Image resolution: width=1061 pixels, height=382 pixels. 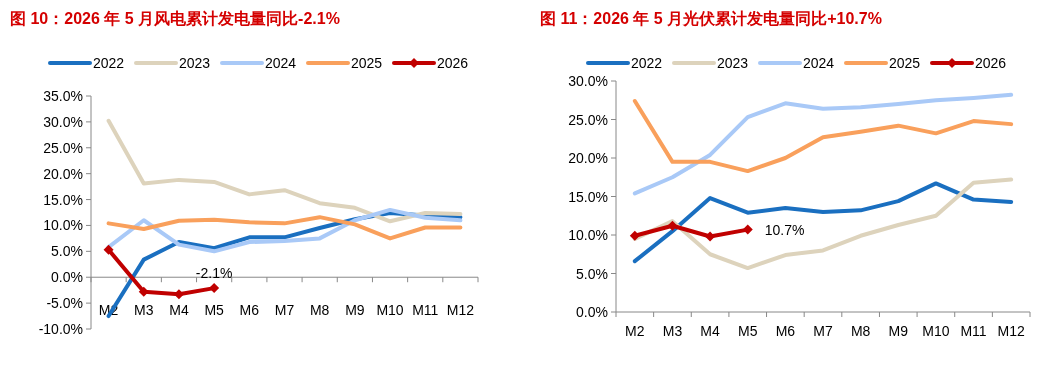 I want to click on y-tick-label: -10.0%, so click(x=60, y=329).